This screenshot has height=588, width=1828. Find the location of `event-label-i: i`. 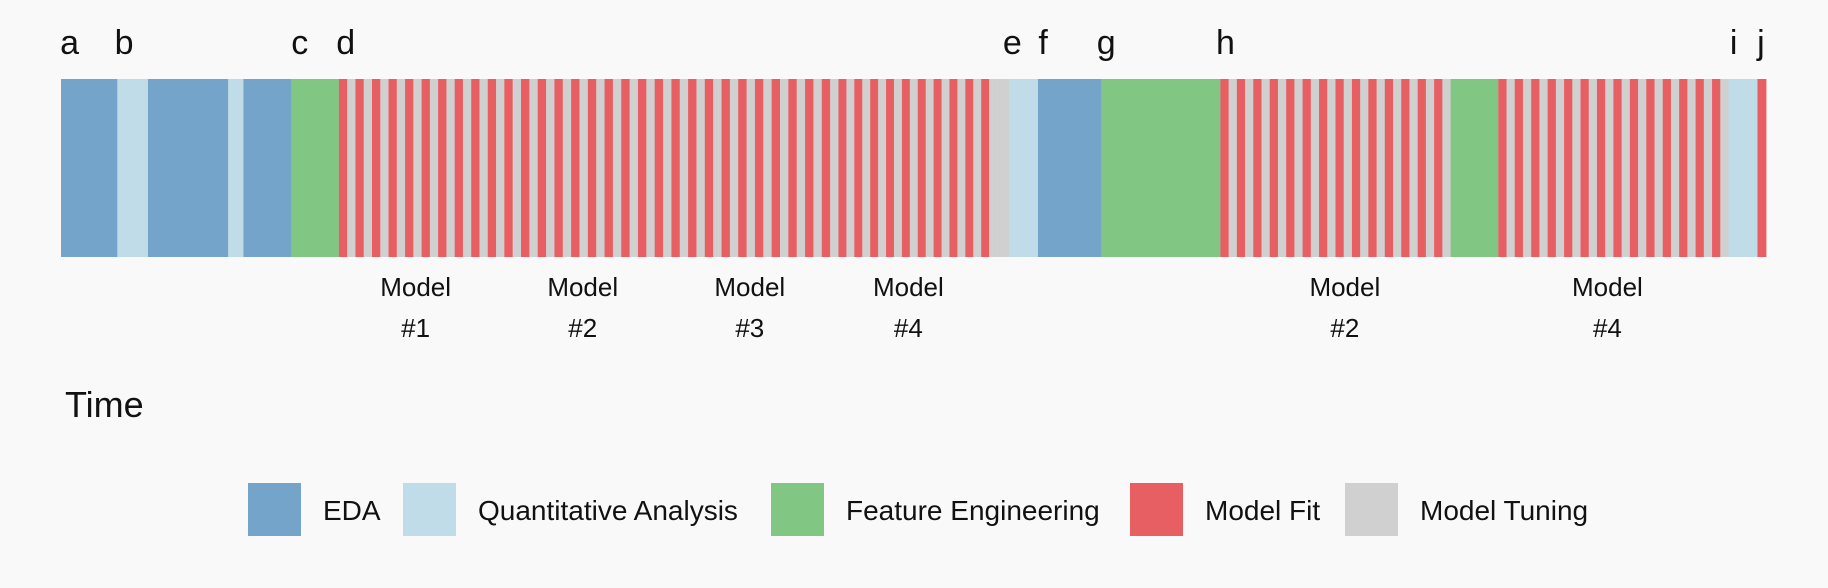

event-label-i: i is located at coordinates (1734, 43).